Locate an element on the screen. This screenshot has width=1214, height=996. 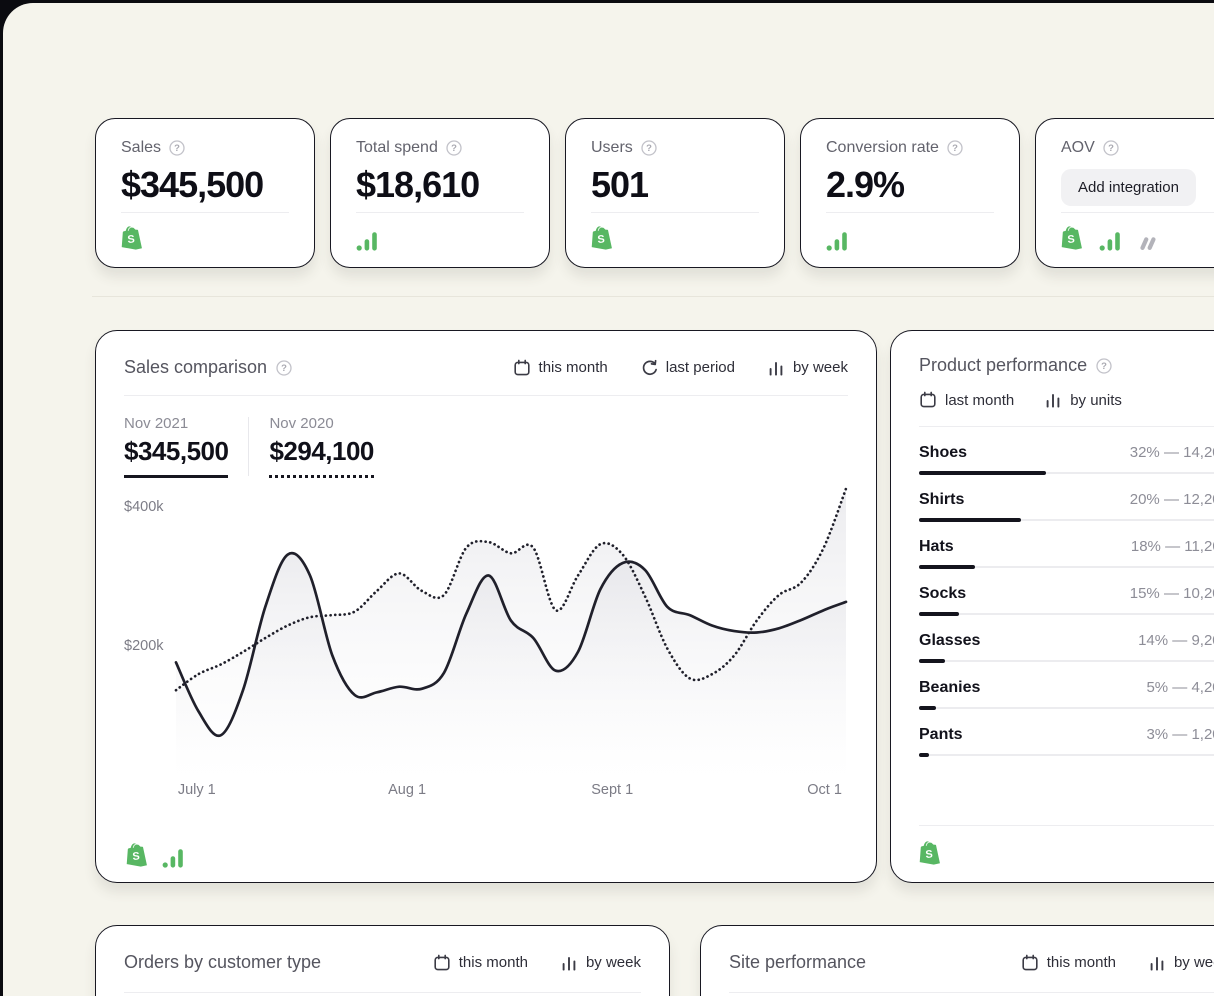
control-last-period: last period is located at coordinates (687, 368).